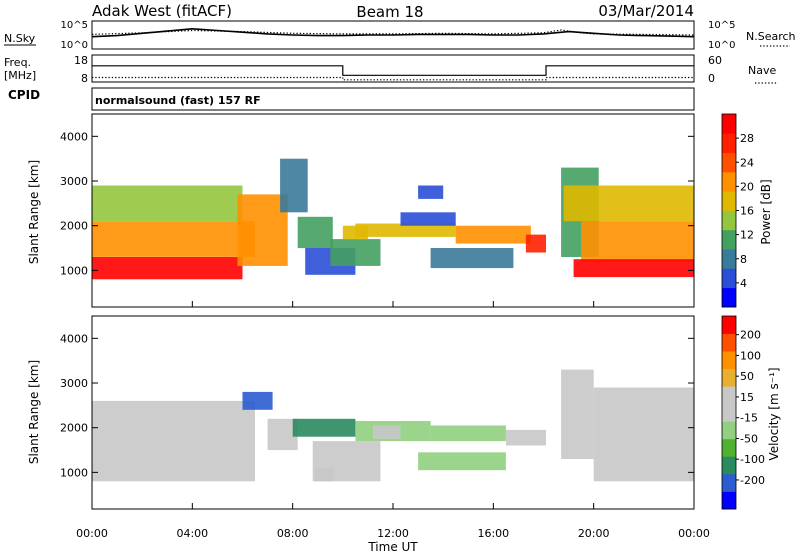 Image resolution: width=800 pixels, height=554 pixels. Describe the element at coordinates (747, 376) in the screenshot. I see `colorbar-tick-label-5: 50` at that location.